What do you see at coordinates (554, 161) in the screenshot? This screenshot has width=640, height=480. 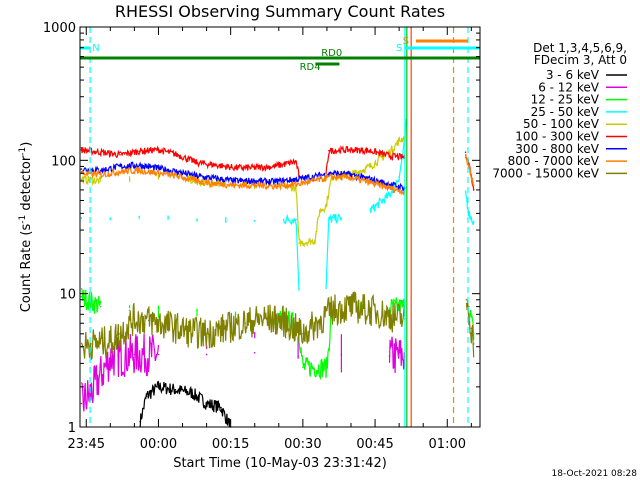 I see `legend-label-7: 800 - 7000 keV` at bounding box center [554, 161].